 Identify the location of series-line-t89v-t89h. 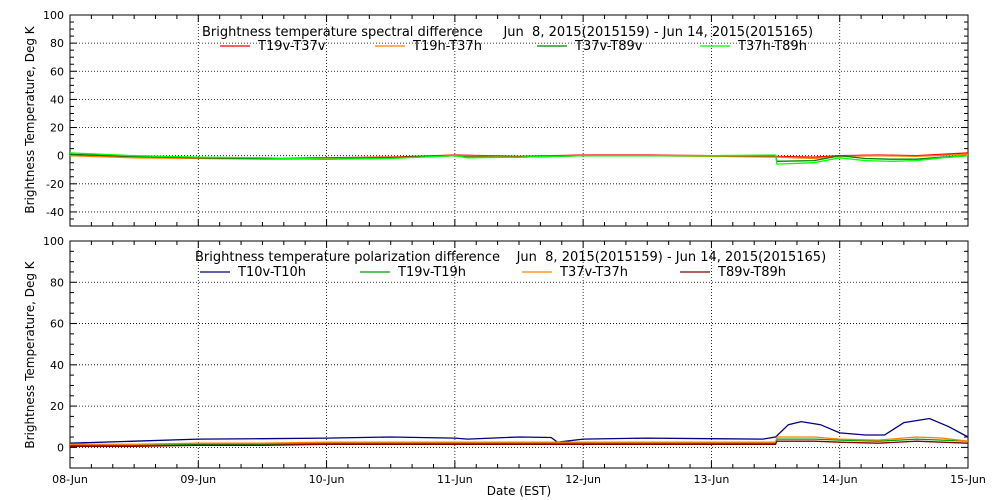
(519, 443).